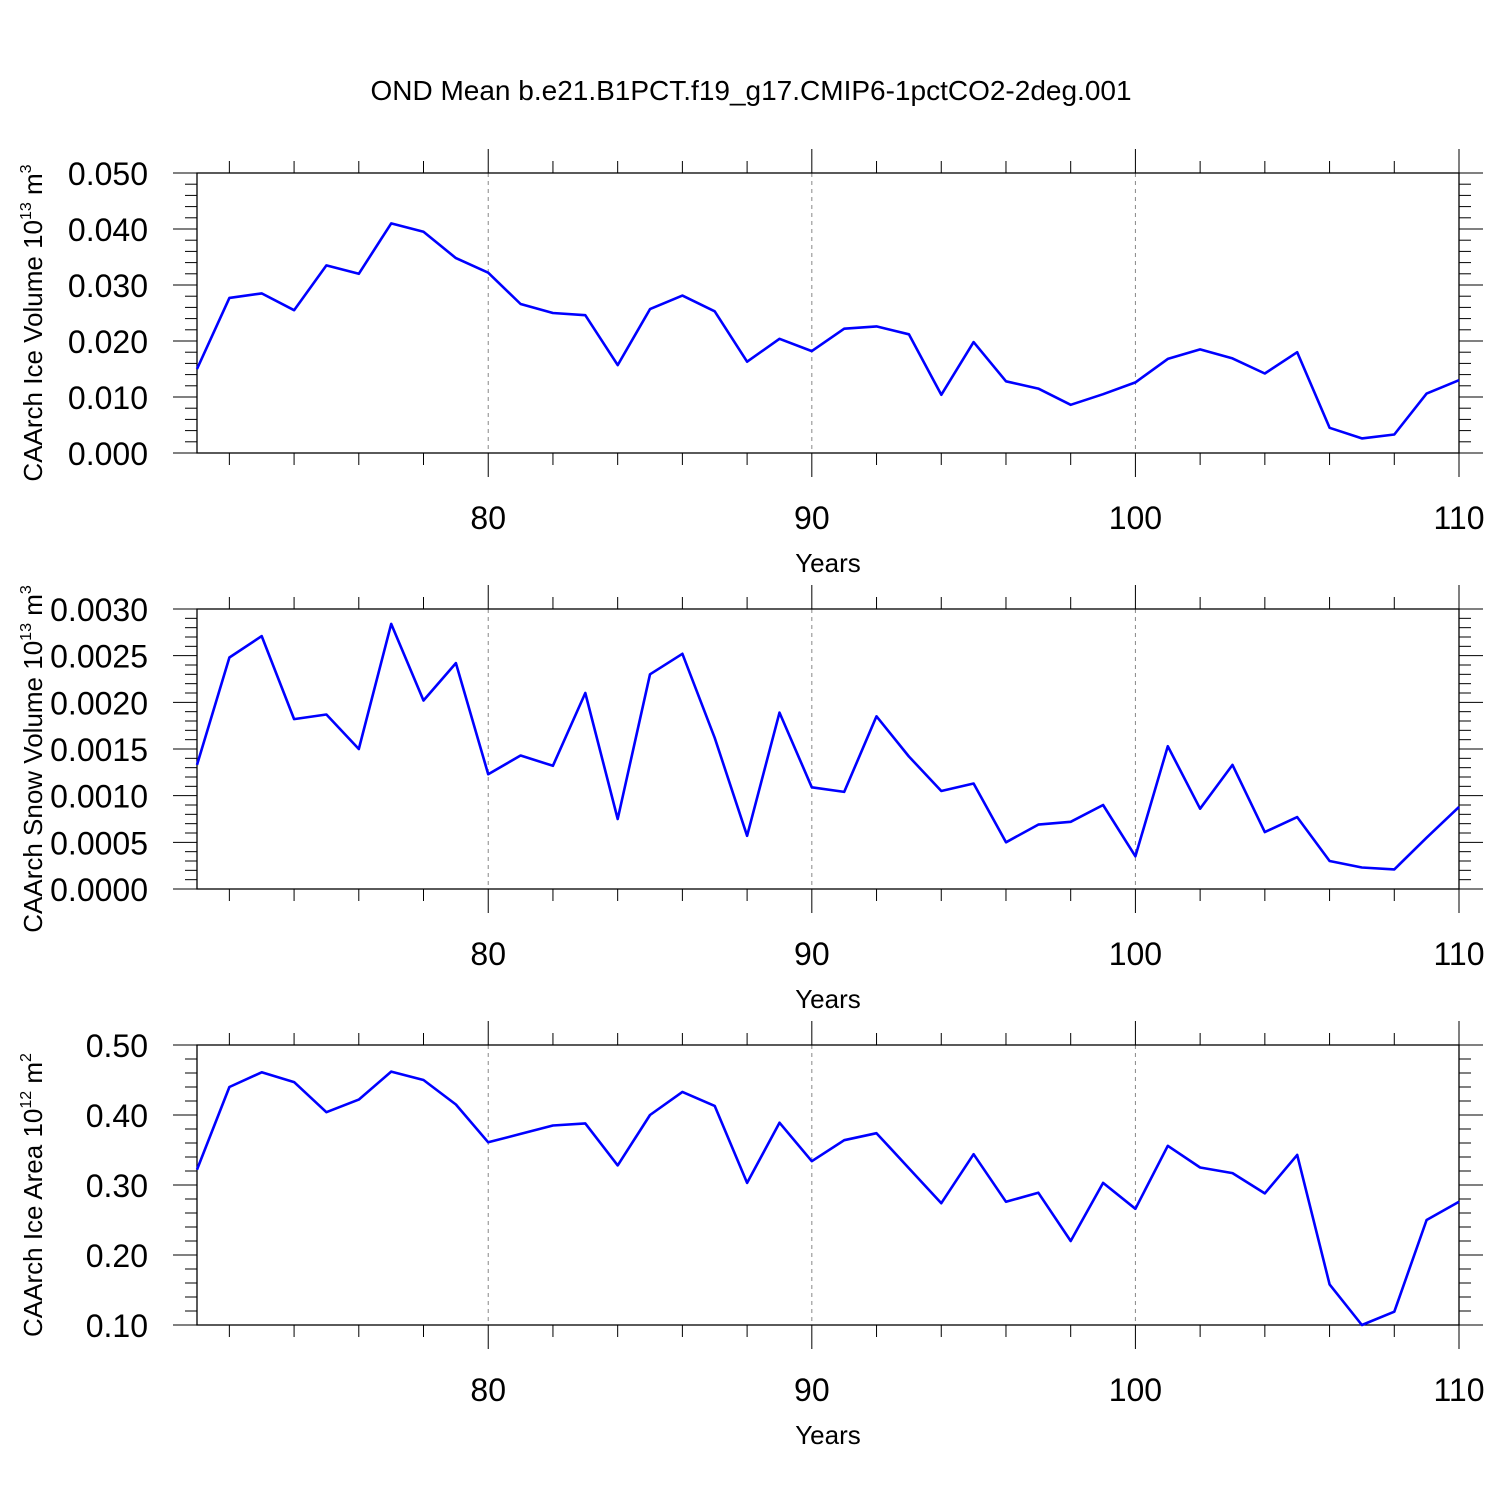 The height and width of the screenshot is (1500, 1500). I want to click on y-axis-label-exponent: 13, so click(26, 211).